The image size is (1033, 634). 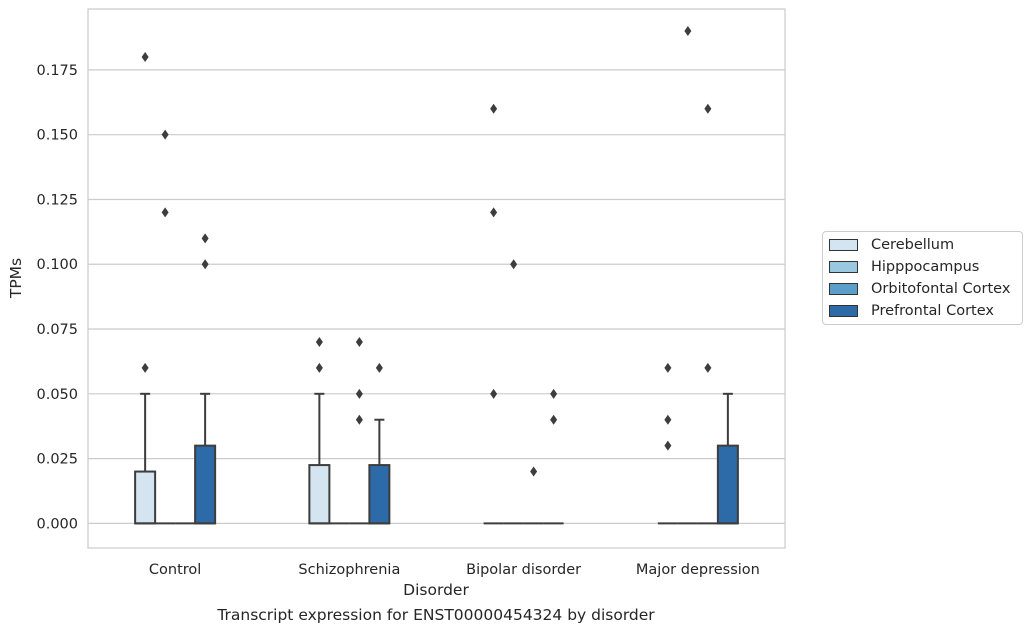 I want to click on legend-label: Orbitofontal Cortex, so click(x=941, y=289).